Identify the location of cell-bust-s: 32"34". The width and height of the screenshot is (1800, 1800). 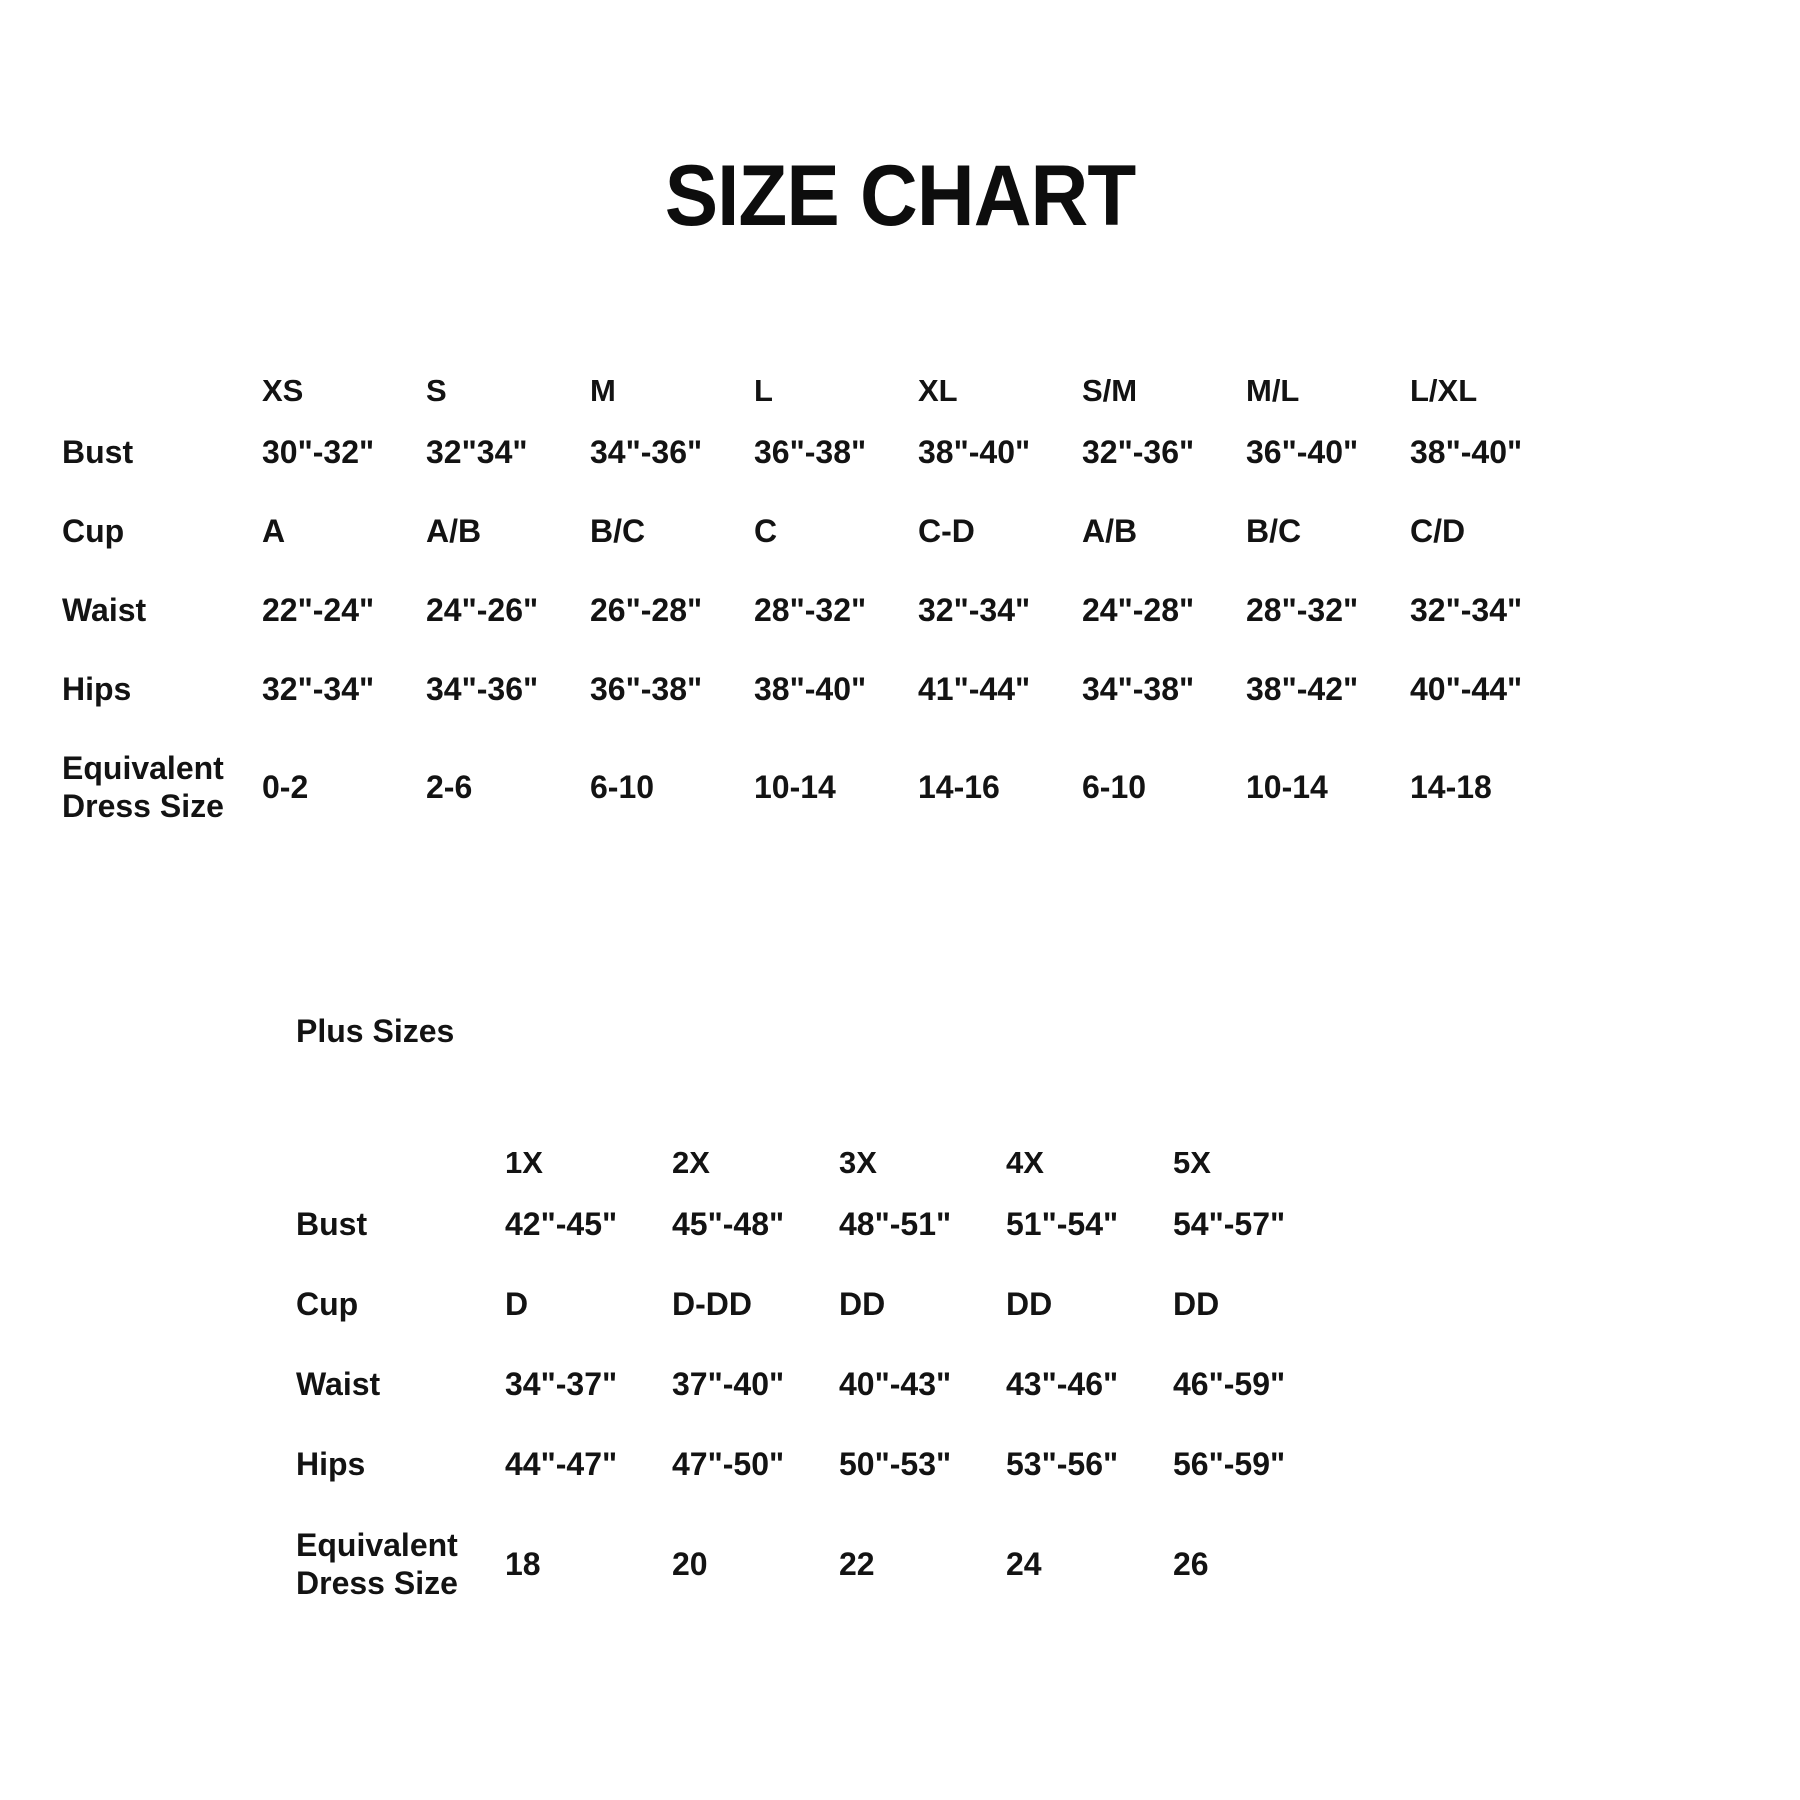
(477, 451).